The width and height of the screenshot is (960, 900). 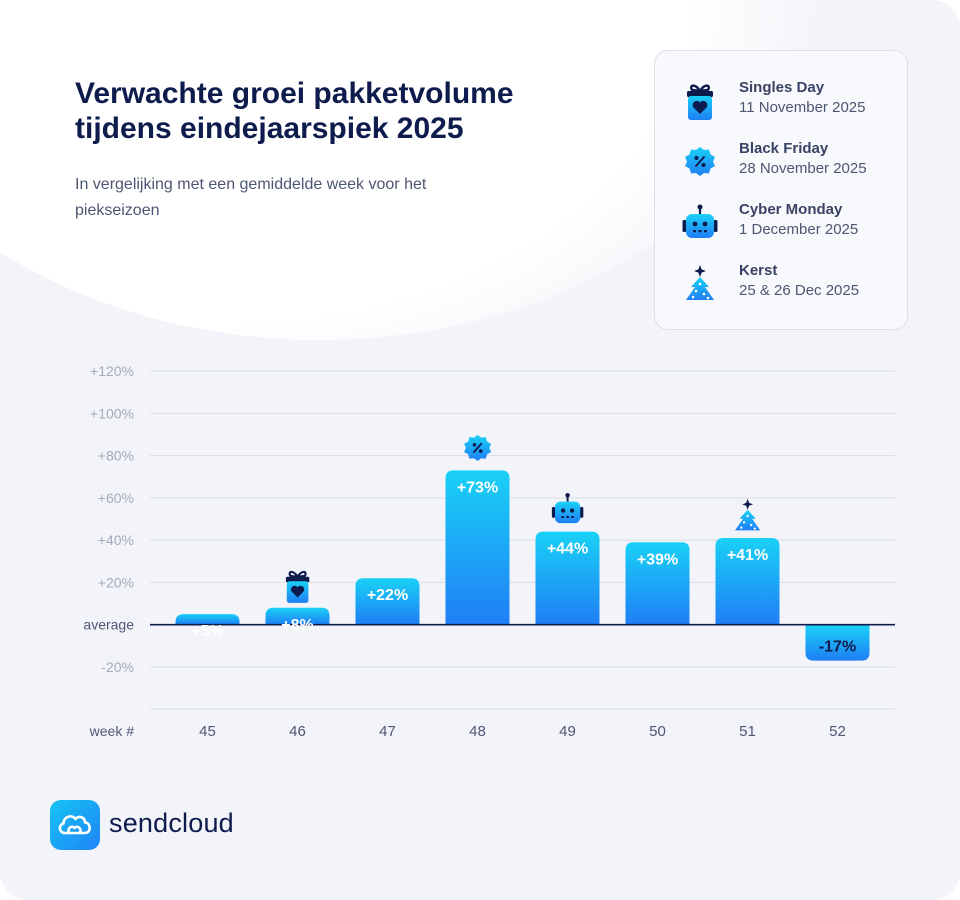 I want to click on legend-date: 25 & 26 Dec 2025, so click(x=799, y=290).